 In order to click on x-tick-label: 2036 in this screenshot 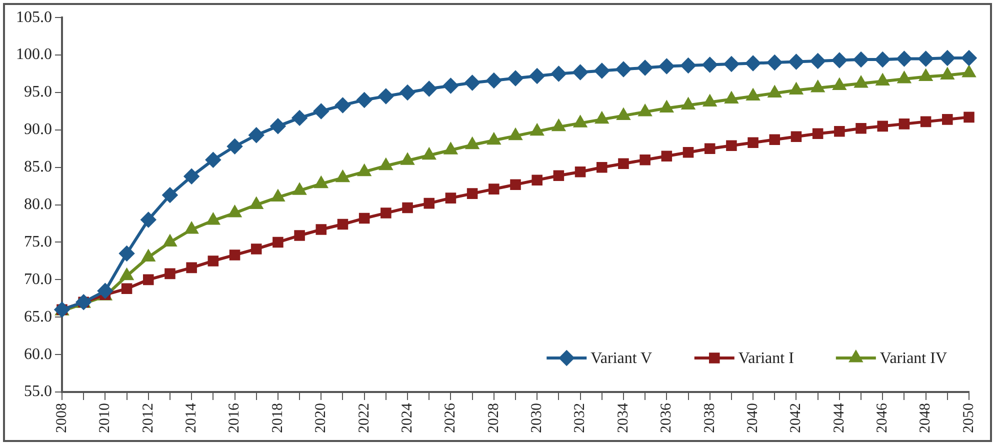, I will do `click(666, 417)`.